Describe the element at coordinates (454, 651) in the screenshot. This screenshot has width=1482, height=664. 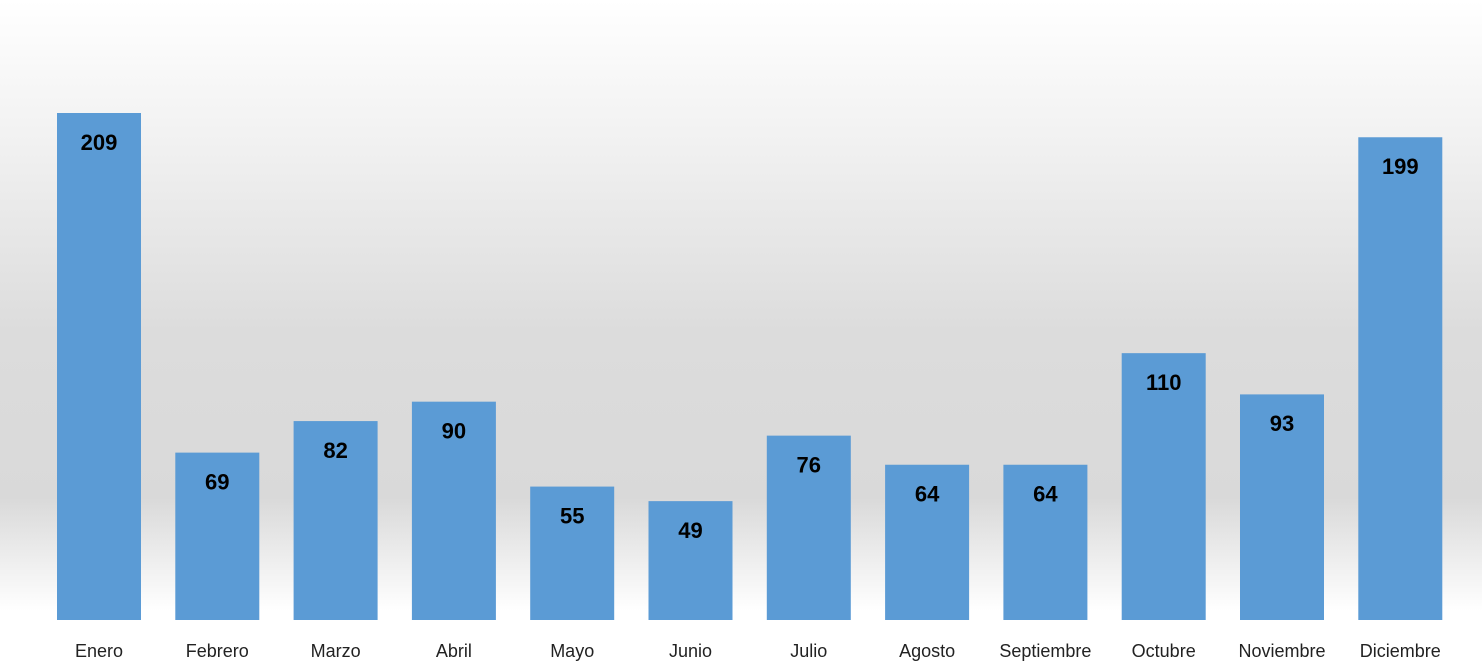
I see `x-tick-label: Abril` at that location.